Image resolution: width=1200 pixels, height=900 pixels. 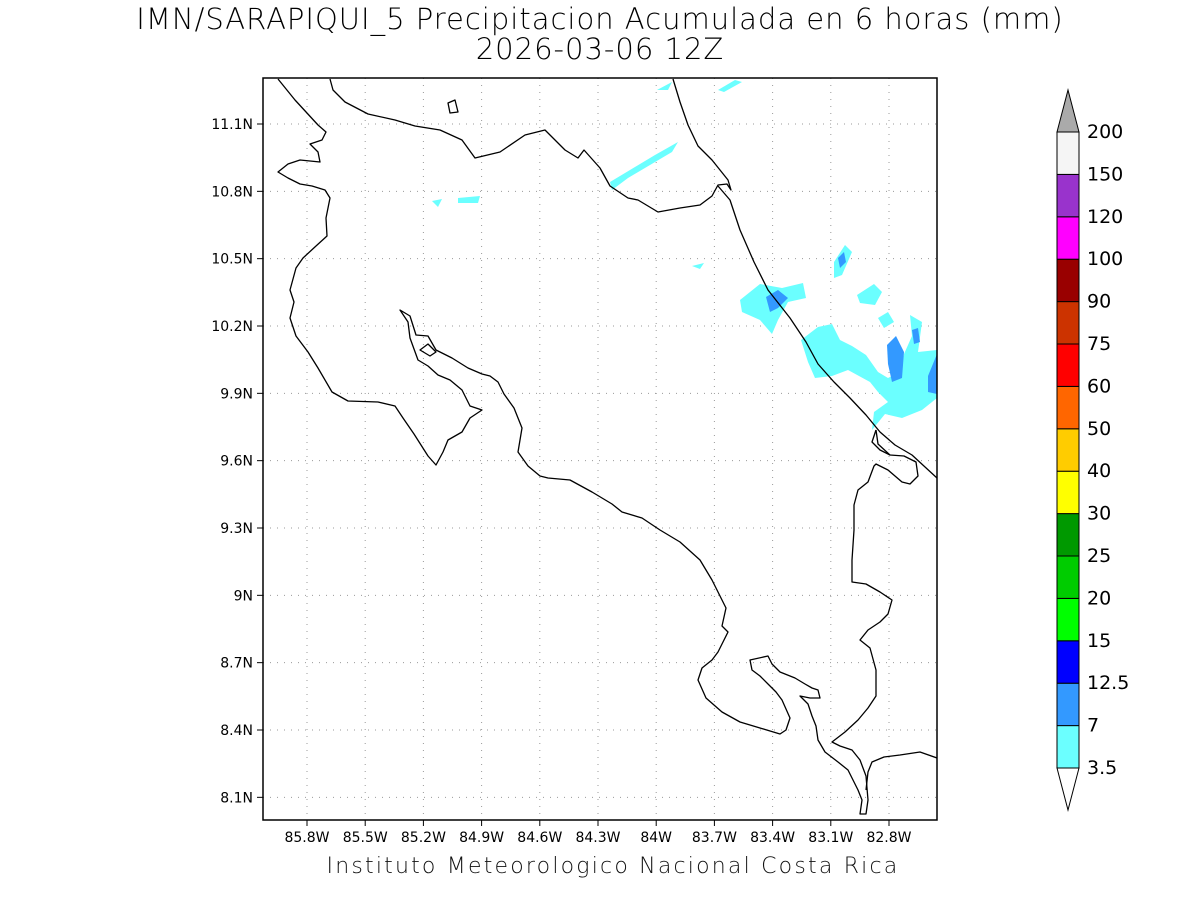 What do you see at coordinates (1068, 789) in the screenshot?
I see `colorbar-under-arrow` at bounding box center [1068, 789].